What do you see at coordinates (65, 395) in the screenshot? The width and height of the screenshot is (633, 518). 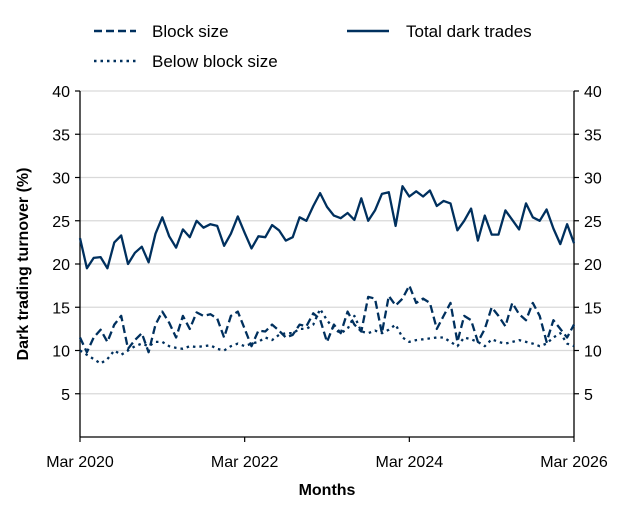 I see `y-tick-label: 5` at bounding box center [65, 395].